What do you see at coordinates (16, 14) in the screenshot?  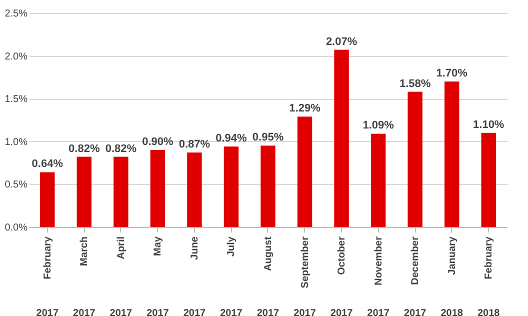 I see `y-tick-label: 2.5%` at bounding box center [16, 14].